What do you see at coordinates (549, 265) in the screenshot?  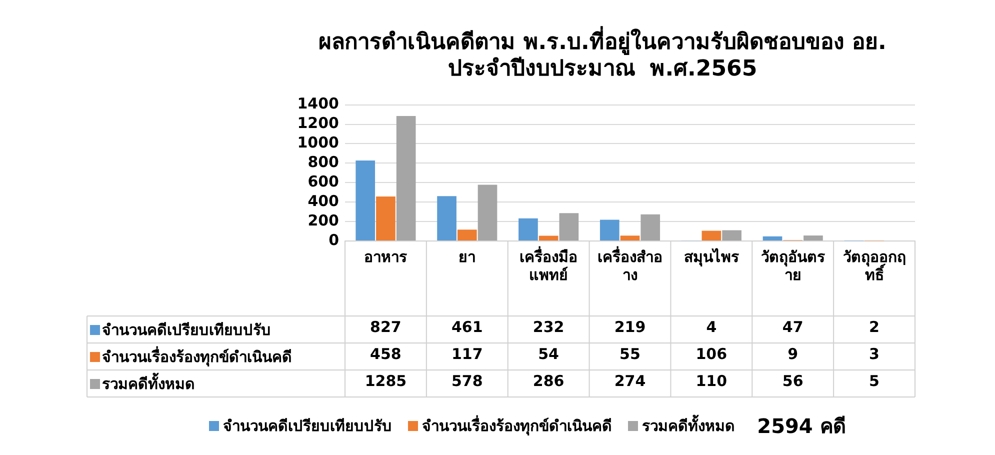 I see `x-tick-label: เครื่องมือแพทย์` at bounding box center [549, 265].